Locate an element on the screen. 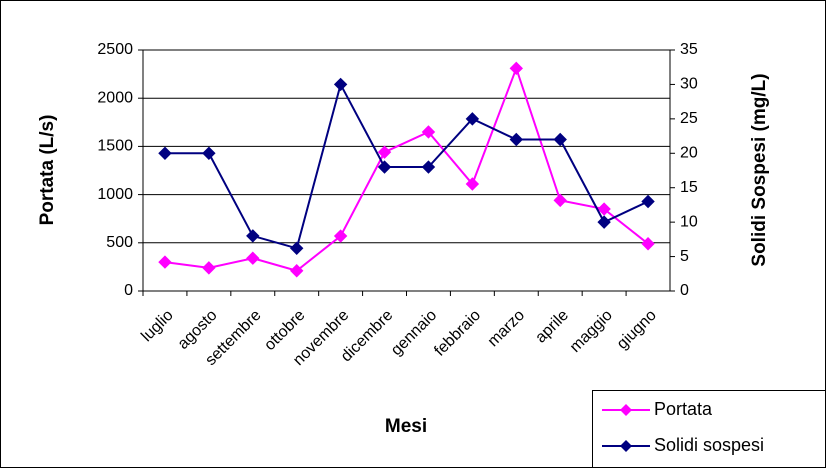 The image size is (826, 468). y2-tick-label: 35 is located at coordinates (689, 49).